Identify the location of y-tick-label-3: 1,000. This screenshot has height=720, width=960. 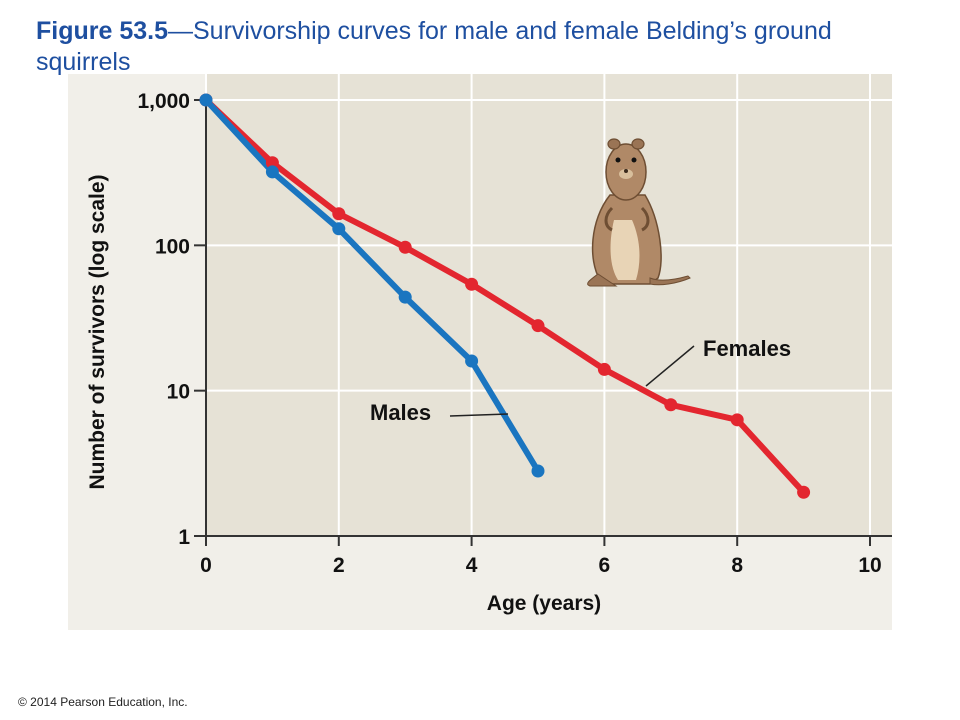
(163, 101).